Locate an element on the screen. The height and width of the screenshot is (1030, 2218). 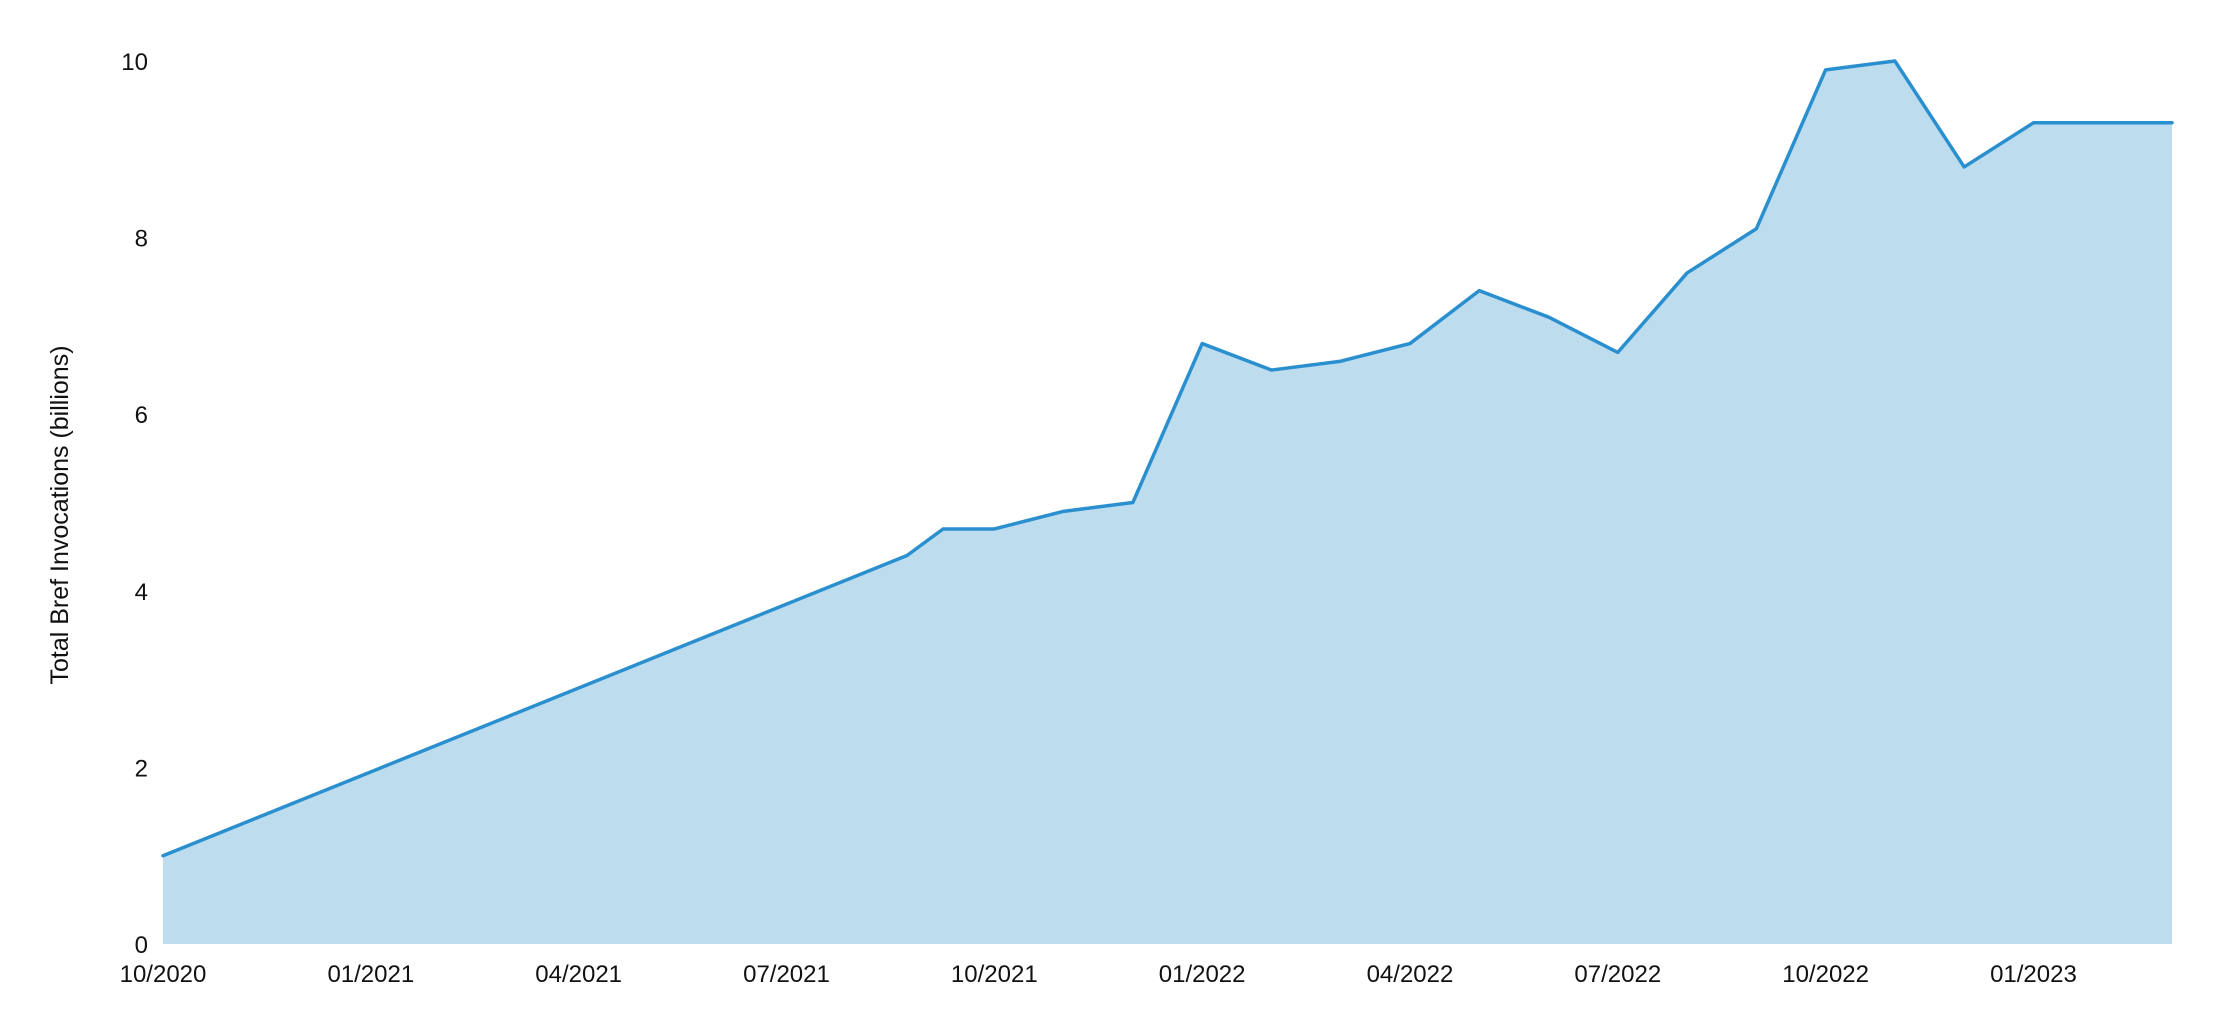
y-tick-label: 10 is located at coordinates (134, 62).